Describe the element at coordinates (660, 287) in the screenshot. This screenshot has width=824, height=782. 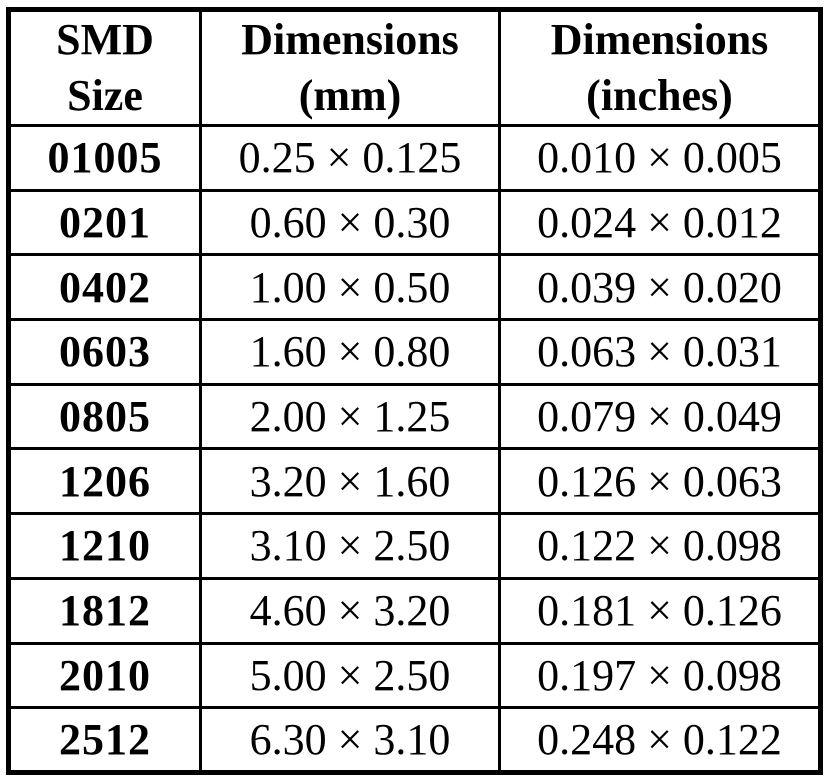
I see `inches-cell: 0.039 × 0.020` at that location.